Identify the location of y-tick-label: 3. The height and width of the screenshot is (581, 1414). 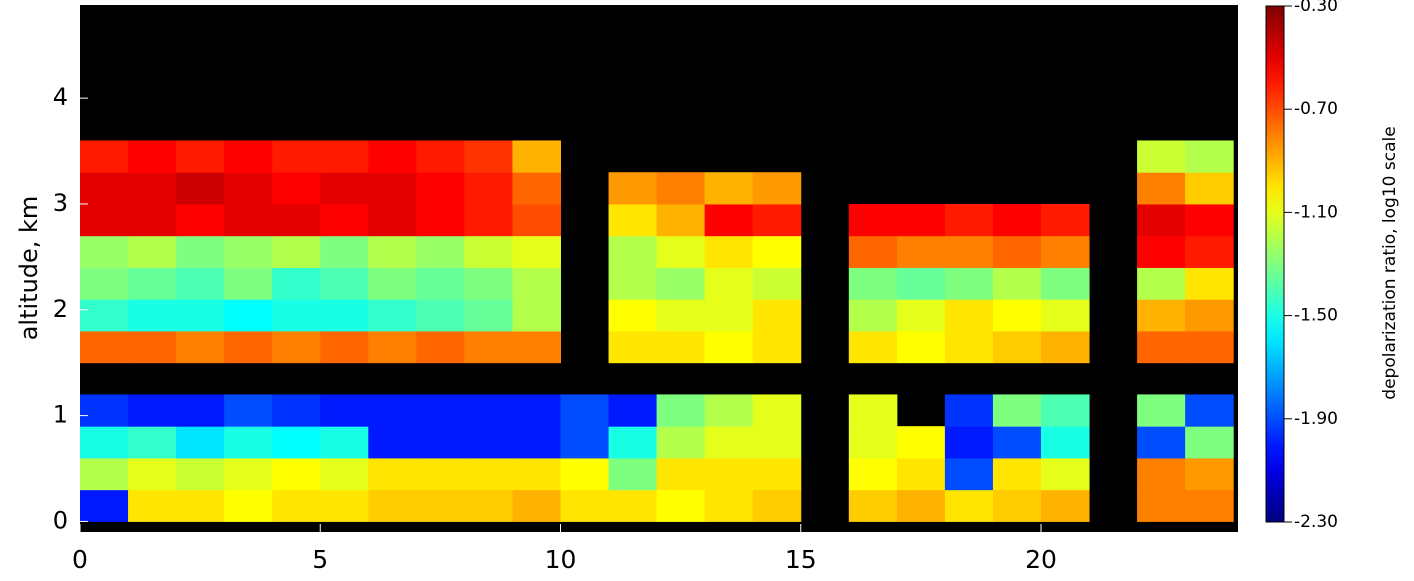
(60, 203).